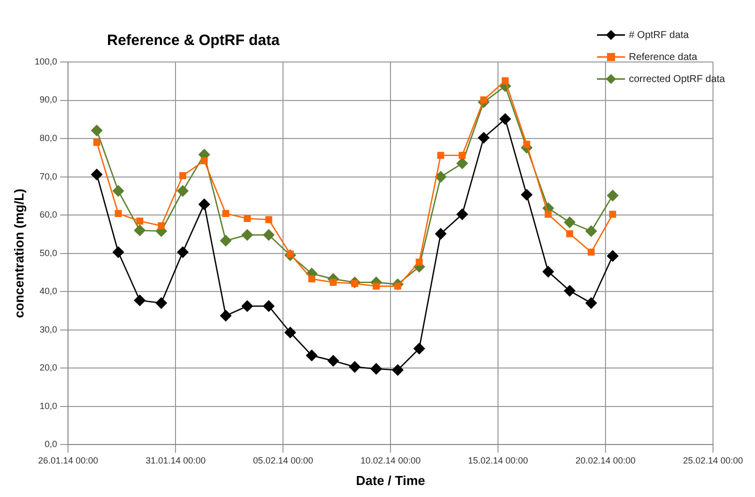 Image resolution: width=755 pixels, height=497 pixels. I want to click on x-tick-label: 31.01.14 00:00, so click(176, 460).